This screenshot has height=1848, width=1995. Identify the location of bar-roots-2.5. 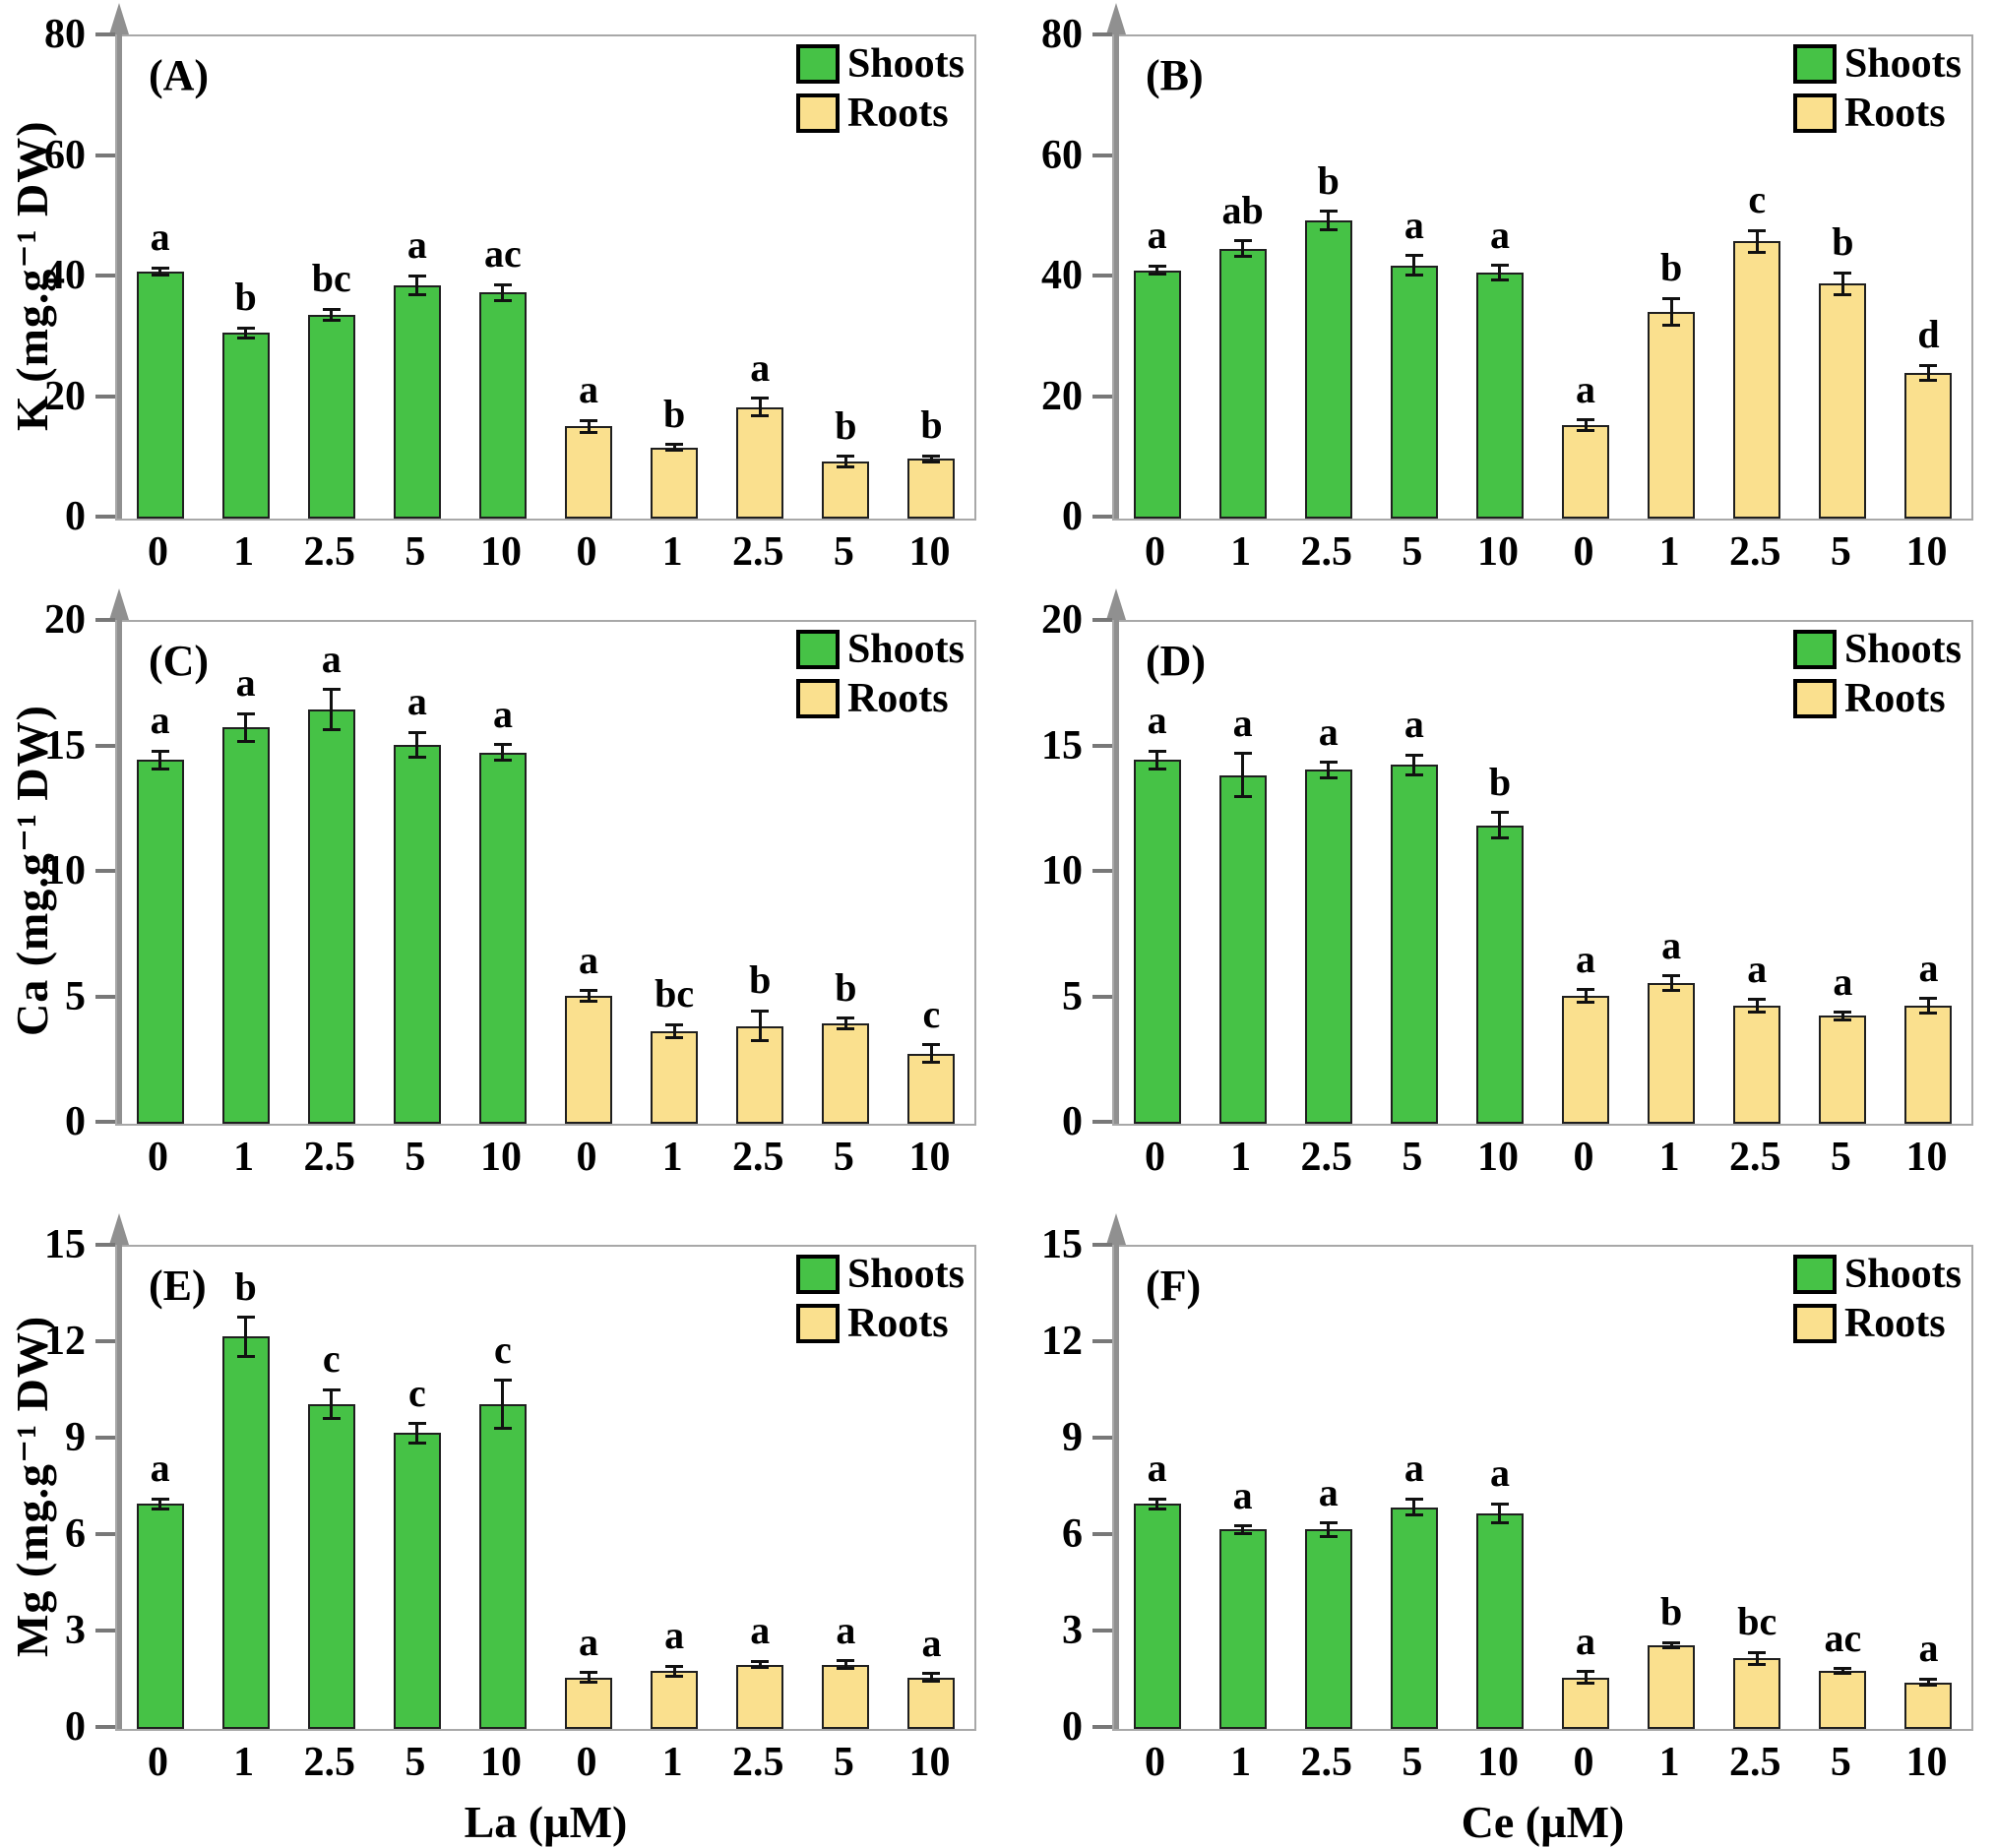
(1757, 380).